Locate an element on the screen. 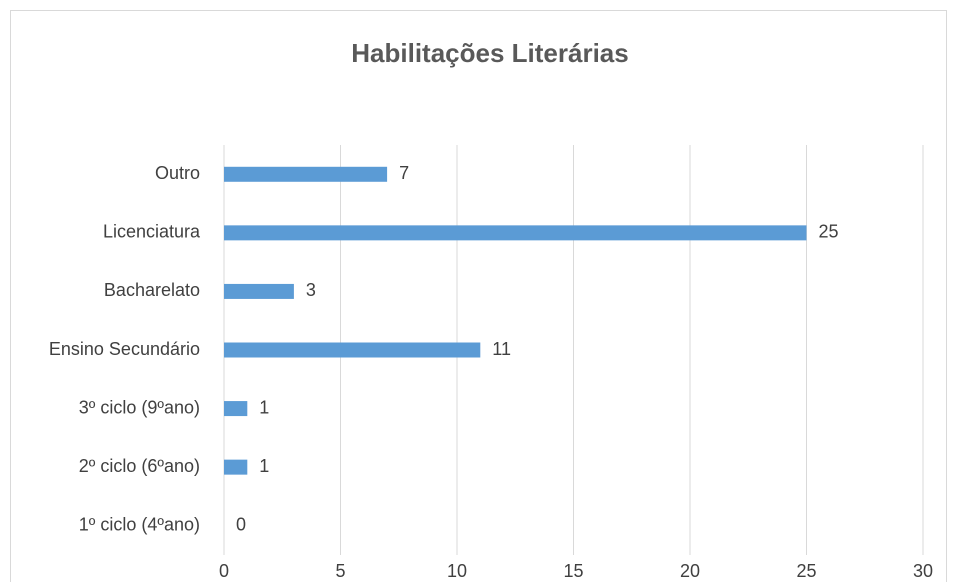  data-label: 0 is located at coordinates (241, 524).